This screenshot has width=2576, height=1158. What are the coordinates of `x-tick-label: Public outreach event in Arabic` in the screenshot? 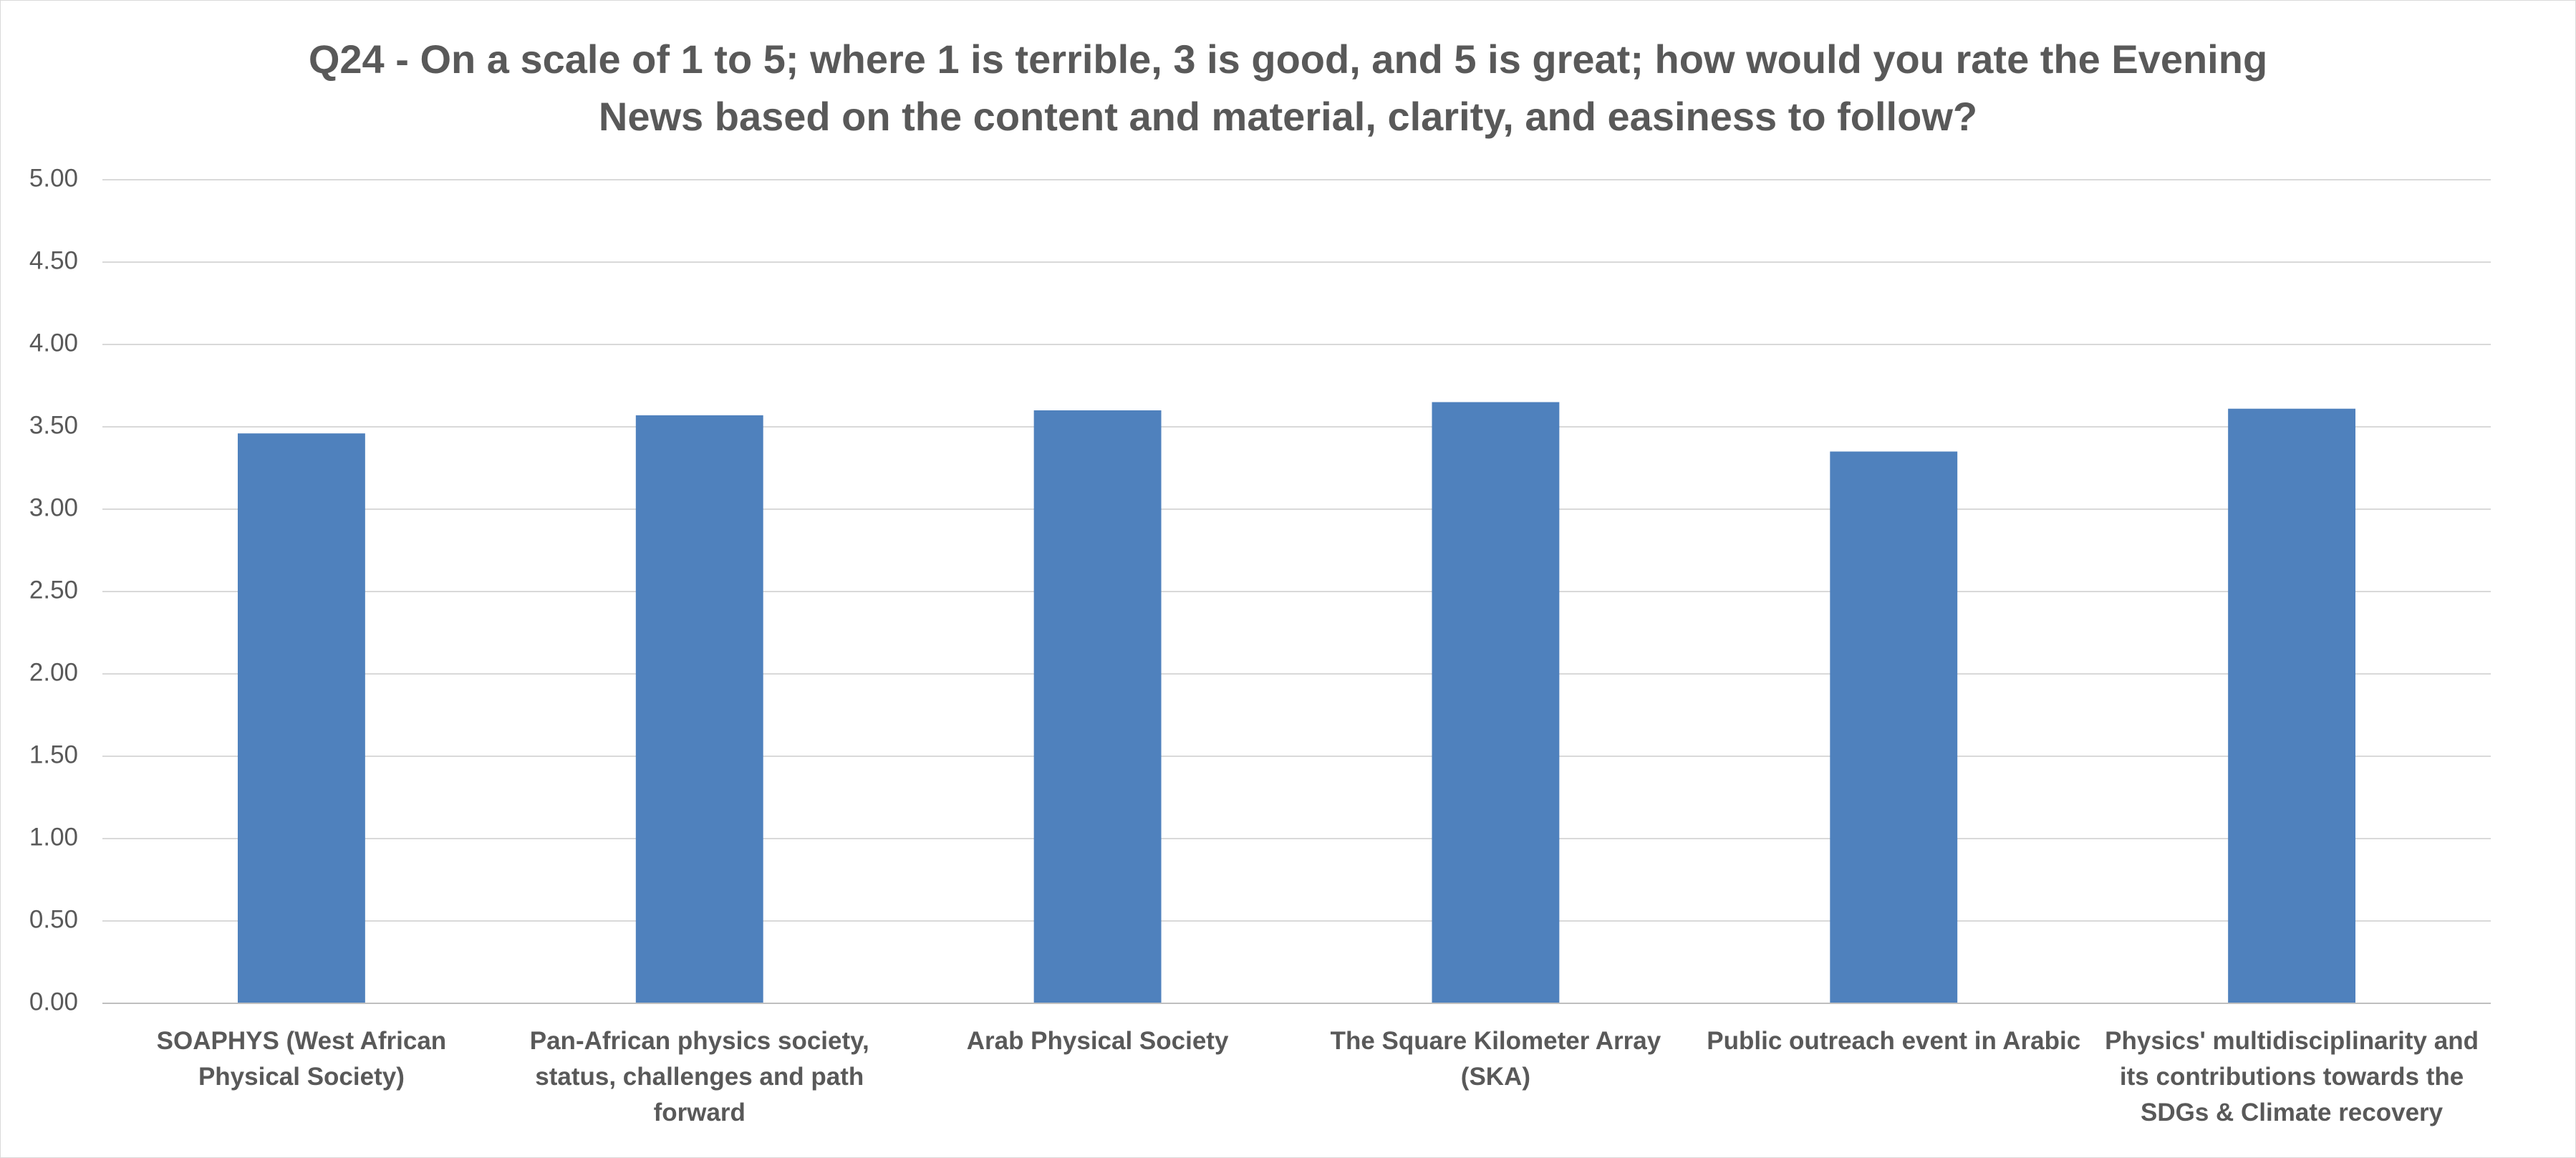 It's located at (1894, 1041).